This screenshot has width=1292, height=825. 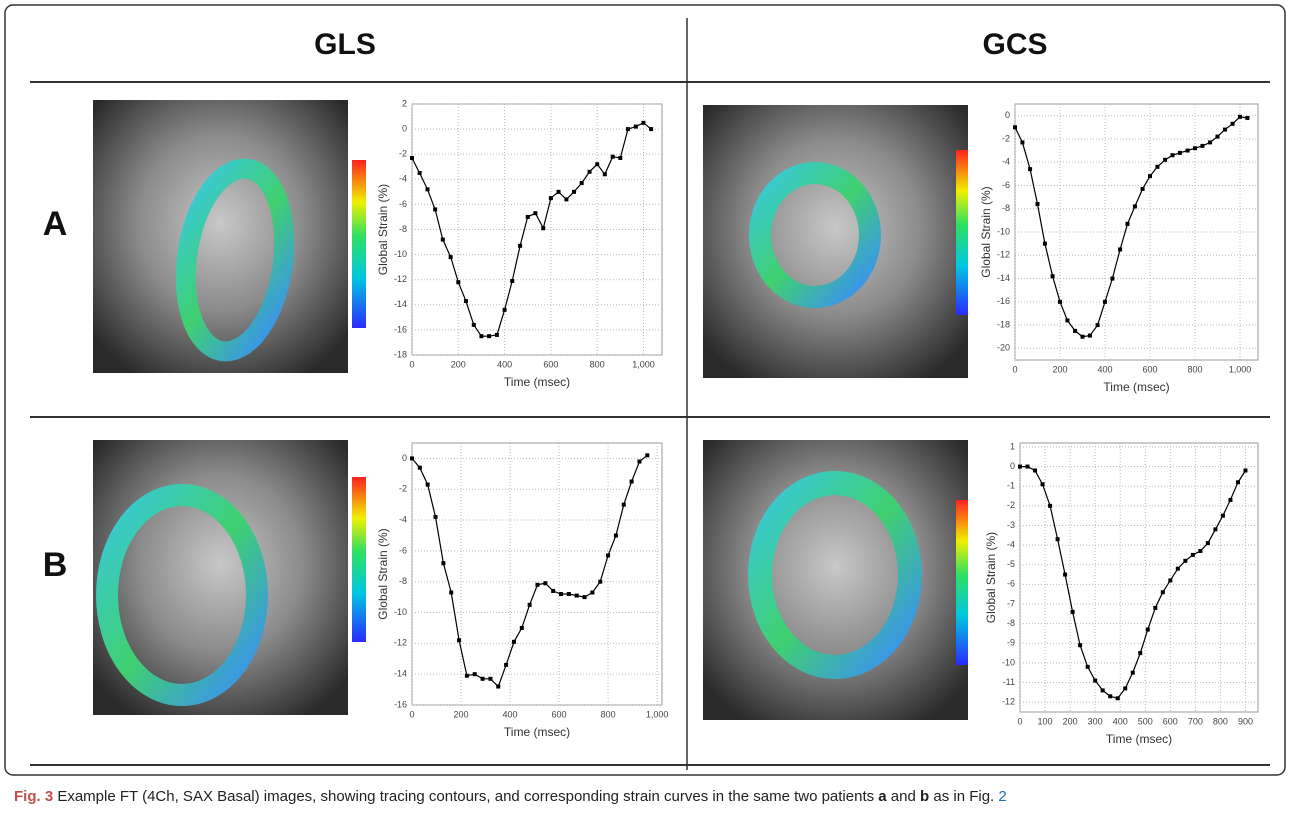 What do you see at coordinates (403, 519) in the screenshot?
I see `y-tick-label: -4` at bounding box center [403, 519].